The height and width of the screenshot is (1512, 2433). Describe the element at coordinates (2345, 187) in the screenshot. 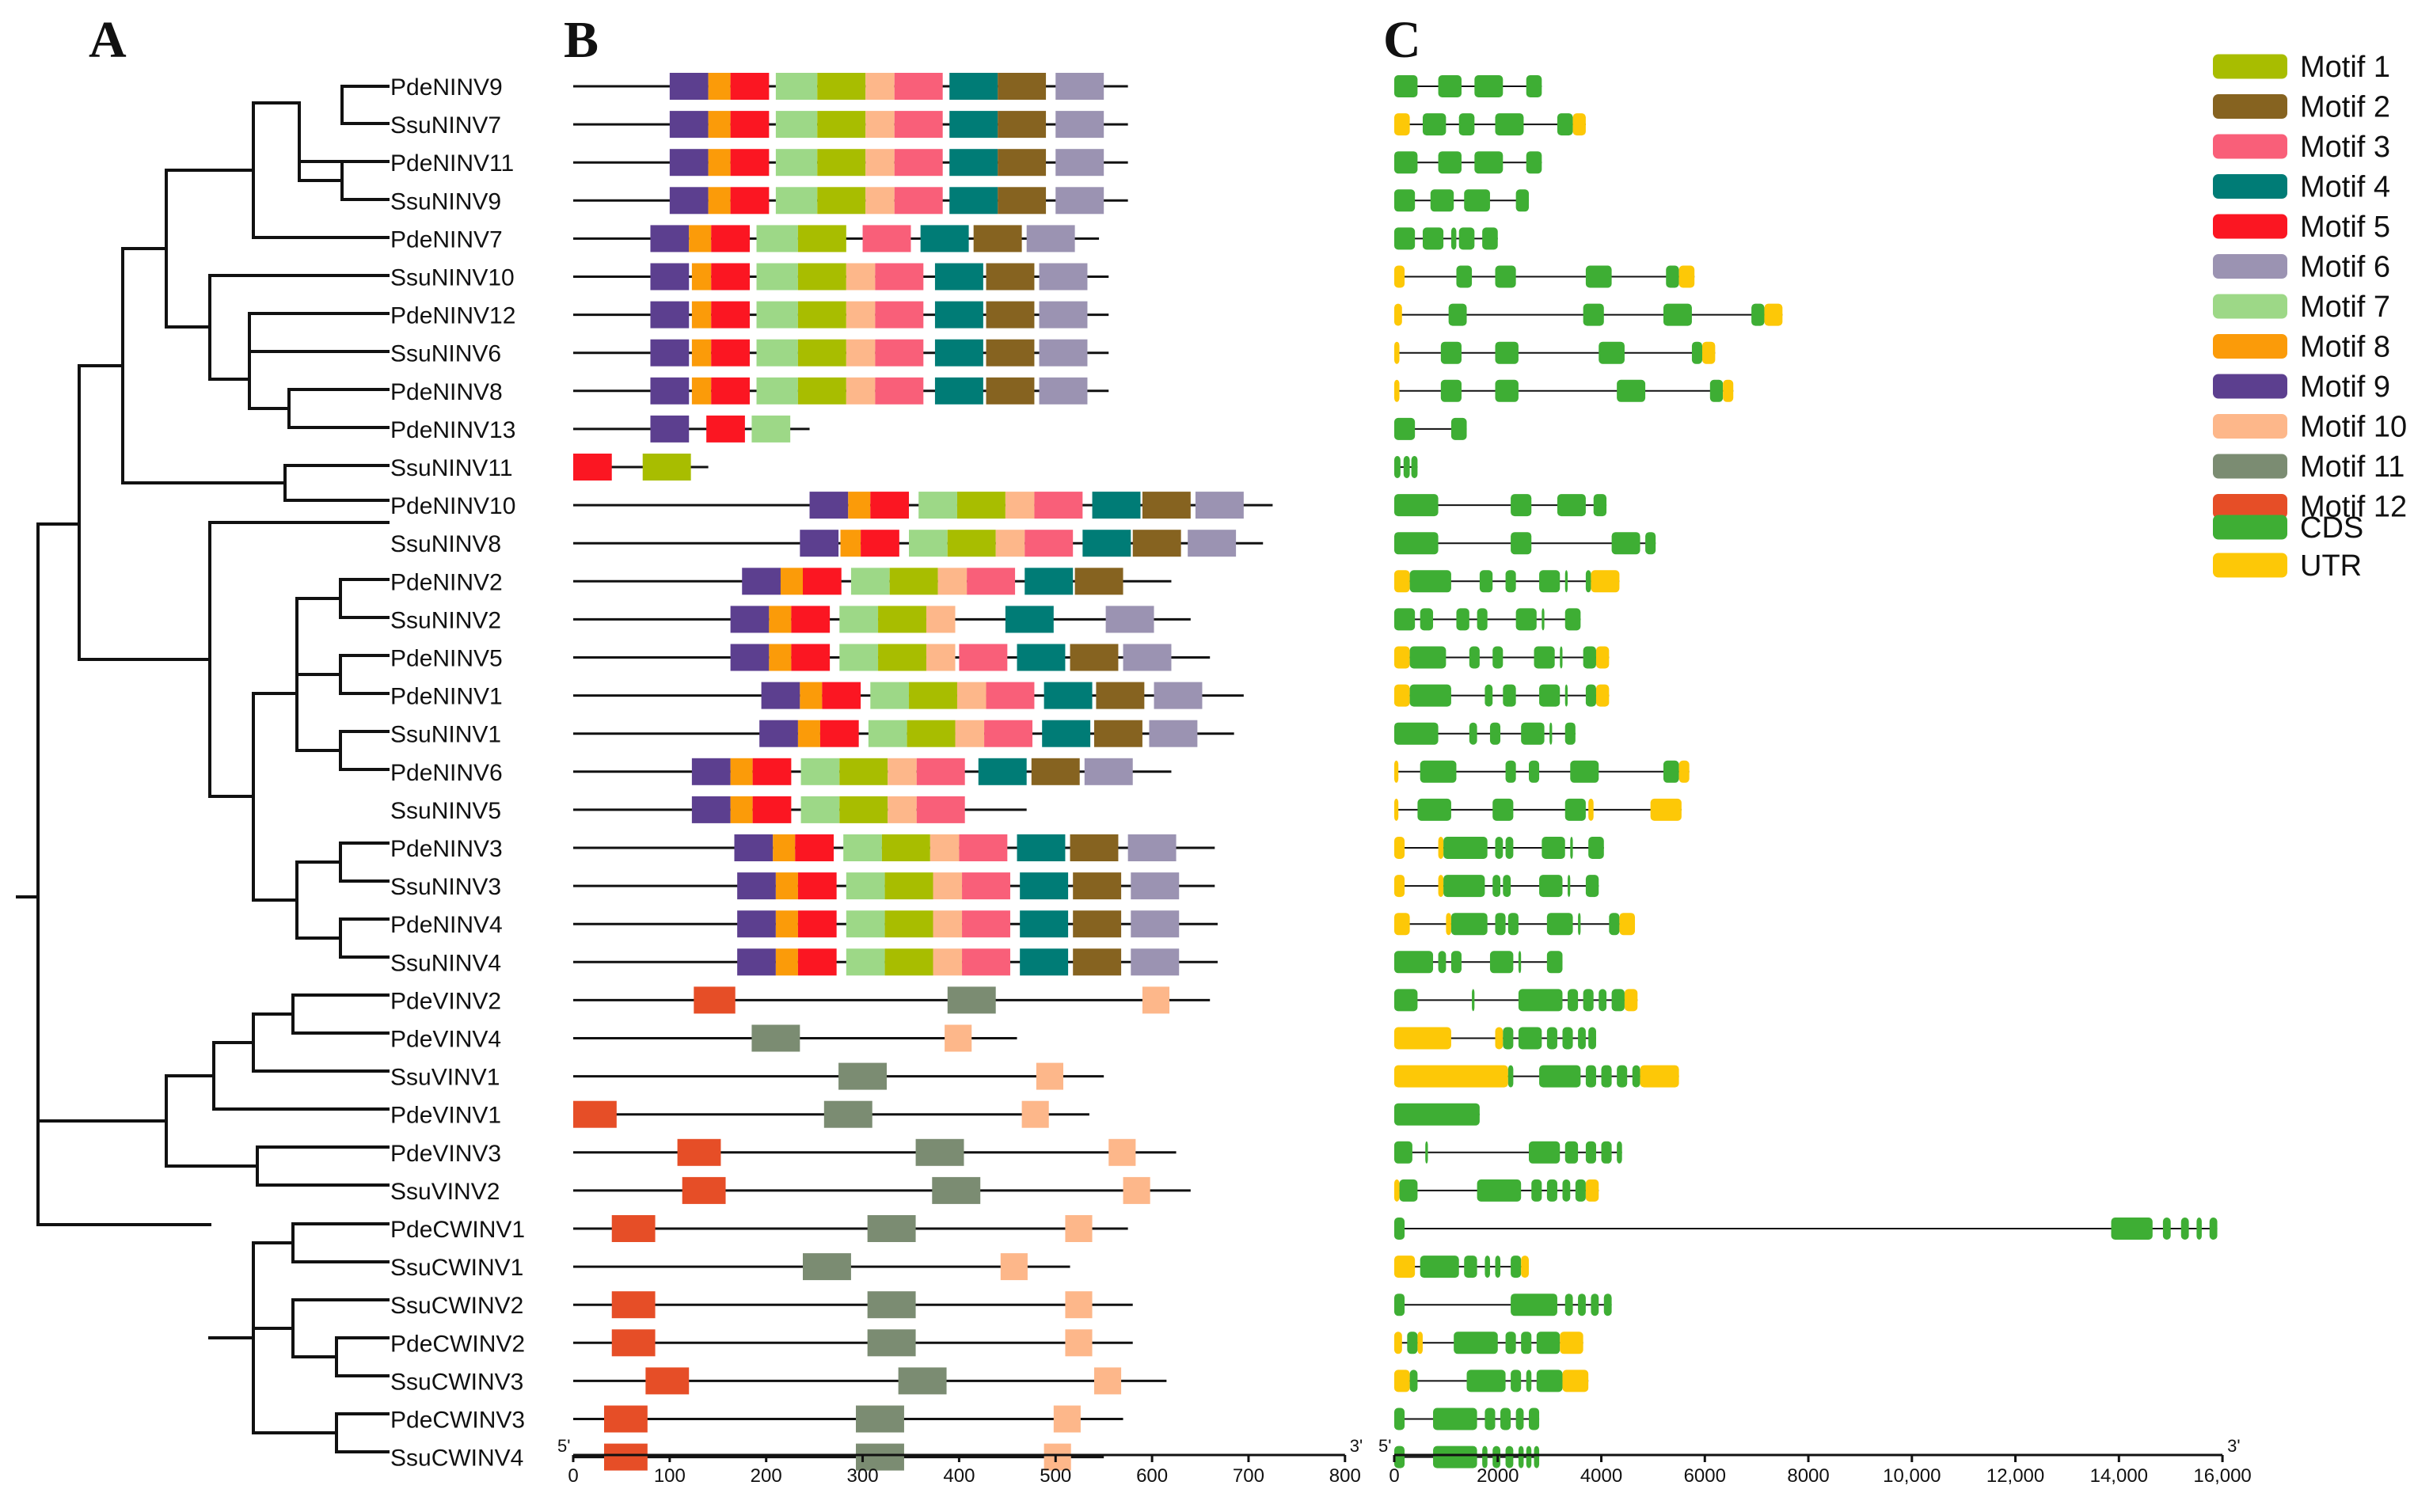

I see `legend-motif-label: Motif 4` at that location.